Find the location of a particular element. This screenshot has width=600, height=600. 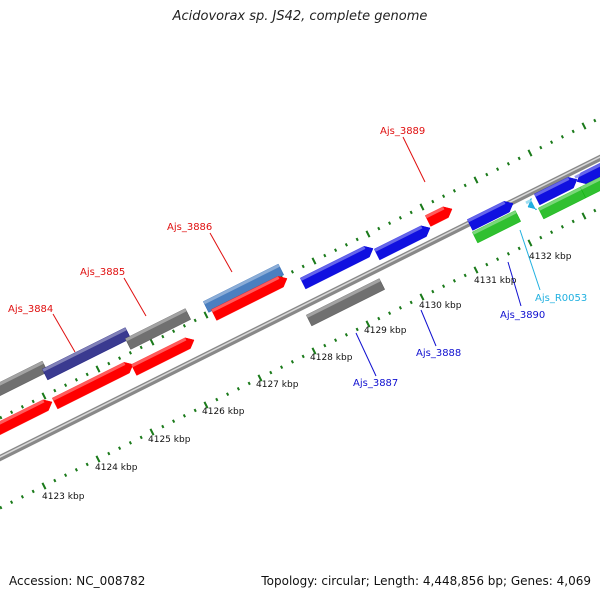

gene-label-ajs-3889: Ajs_3889 is located at coordinates (402, 131).